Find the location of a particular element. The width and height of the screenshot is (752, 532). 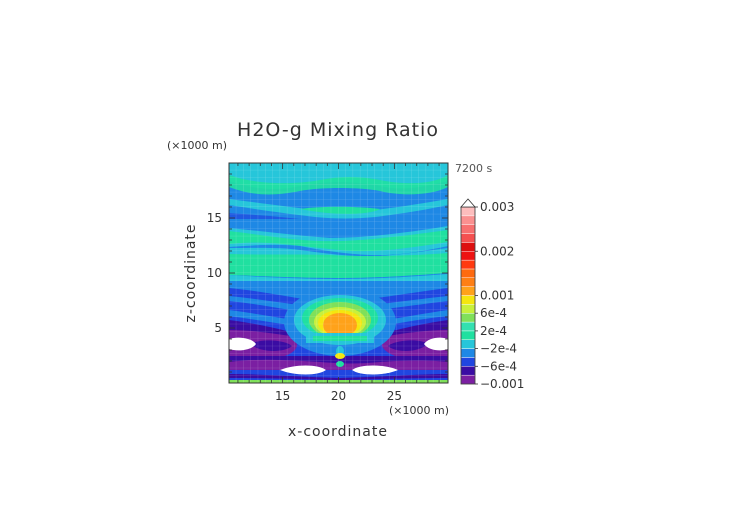

x-axis-label: x-coordinate is located at coordinates (338, 432).